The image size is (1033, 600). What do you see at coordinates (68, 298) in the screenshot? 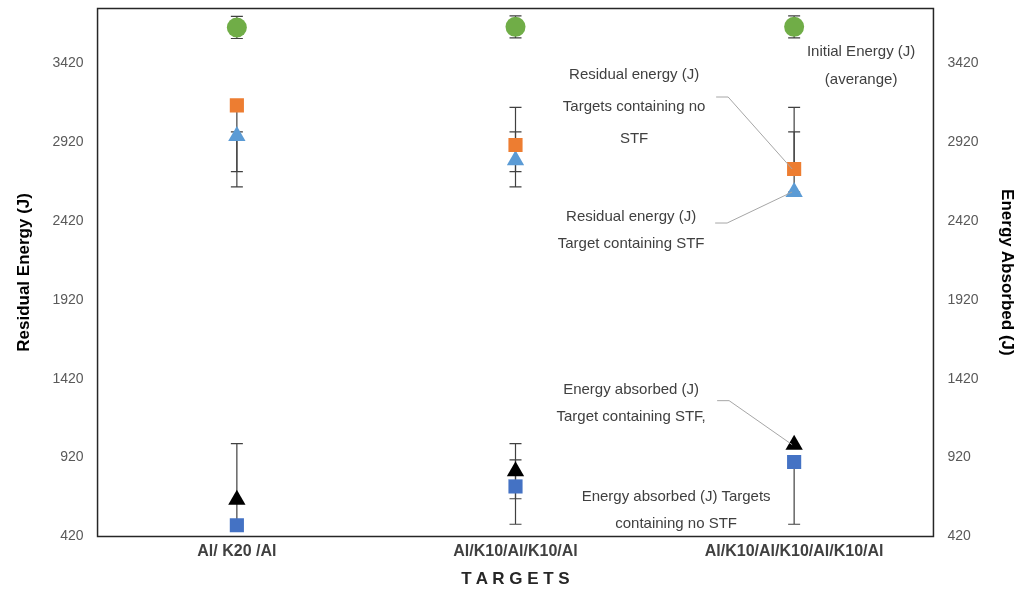
I see `y-tick-label: 1920` at bounding box center [68, 298].